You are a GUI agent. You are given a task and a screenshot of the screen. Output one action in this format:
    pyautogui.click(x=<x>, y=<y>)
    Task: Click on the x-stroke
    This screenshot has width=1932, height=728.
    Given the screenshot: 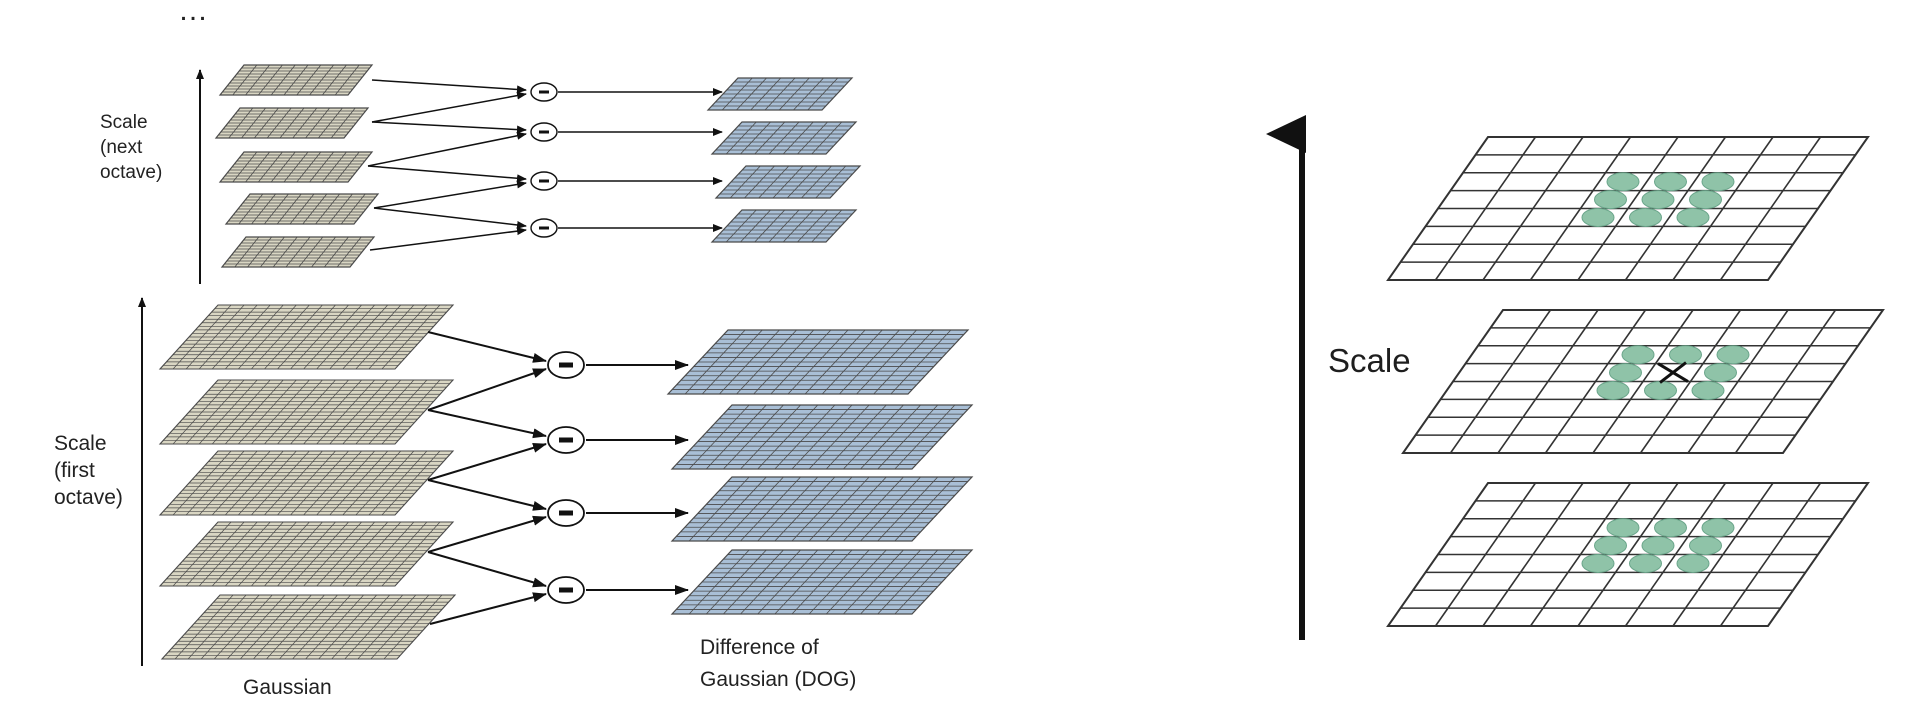 What is the action you would take?
    pyautogui.click(x=1673, y=372)
    